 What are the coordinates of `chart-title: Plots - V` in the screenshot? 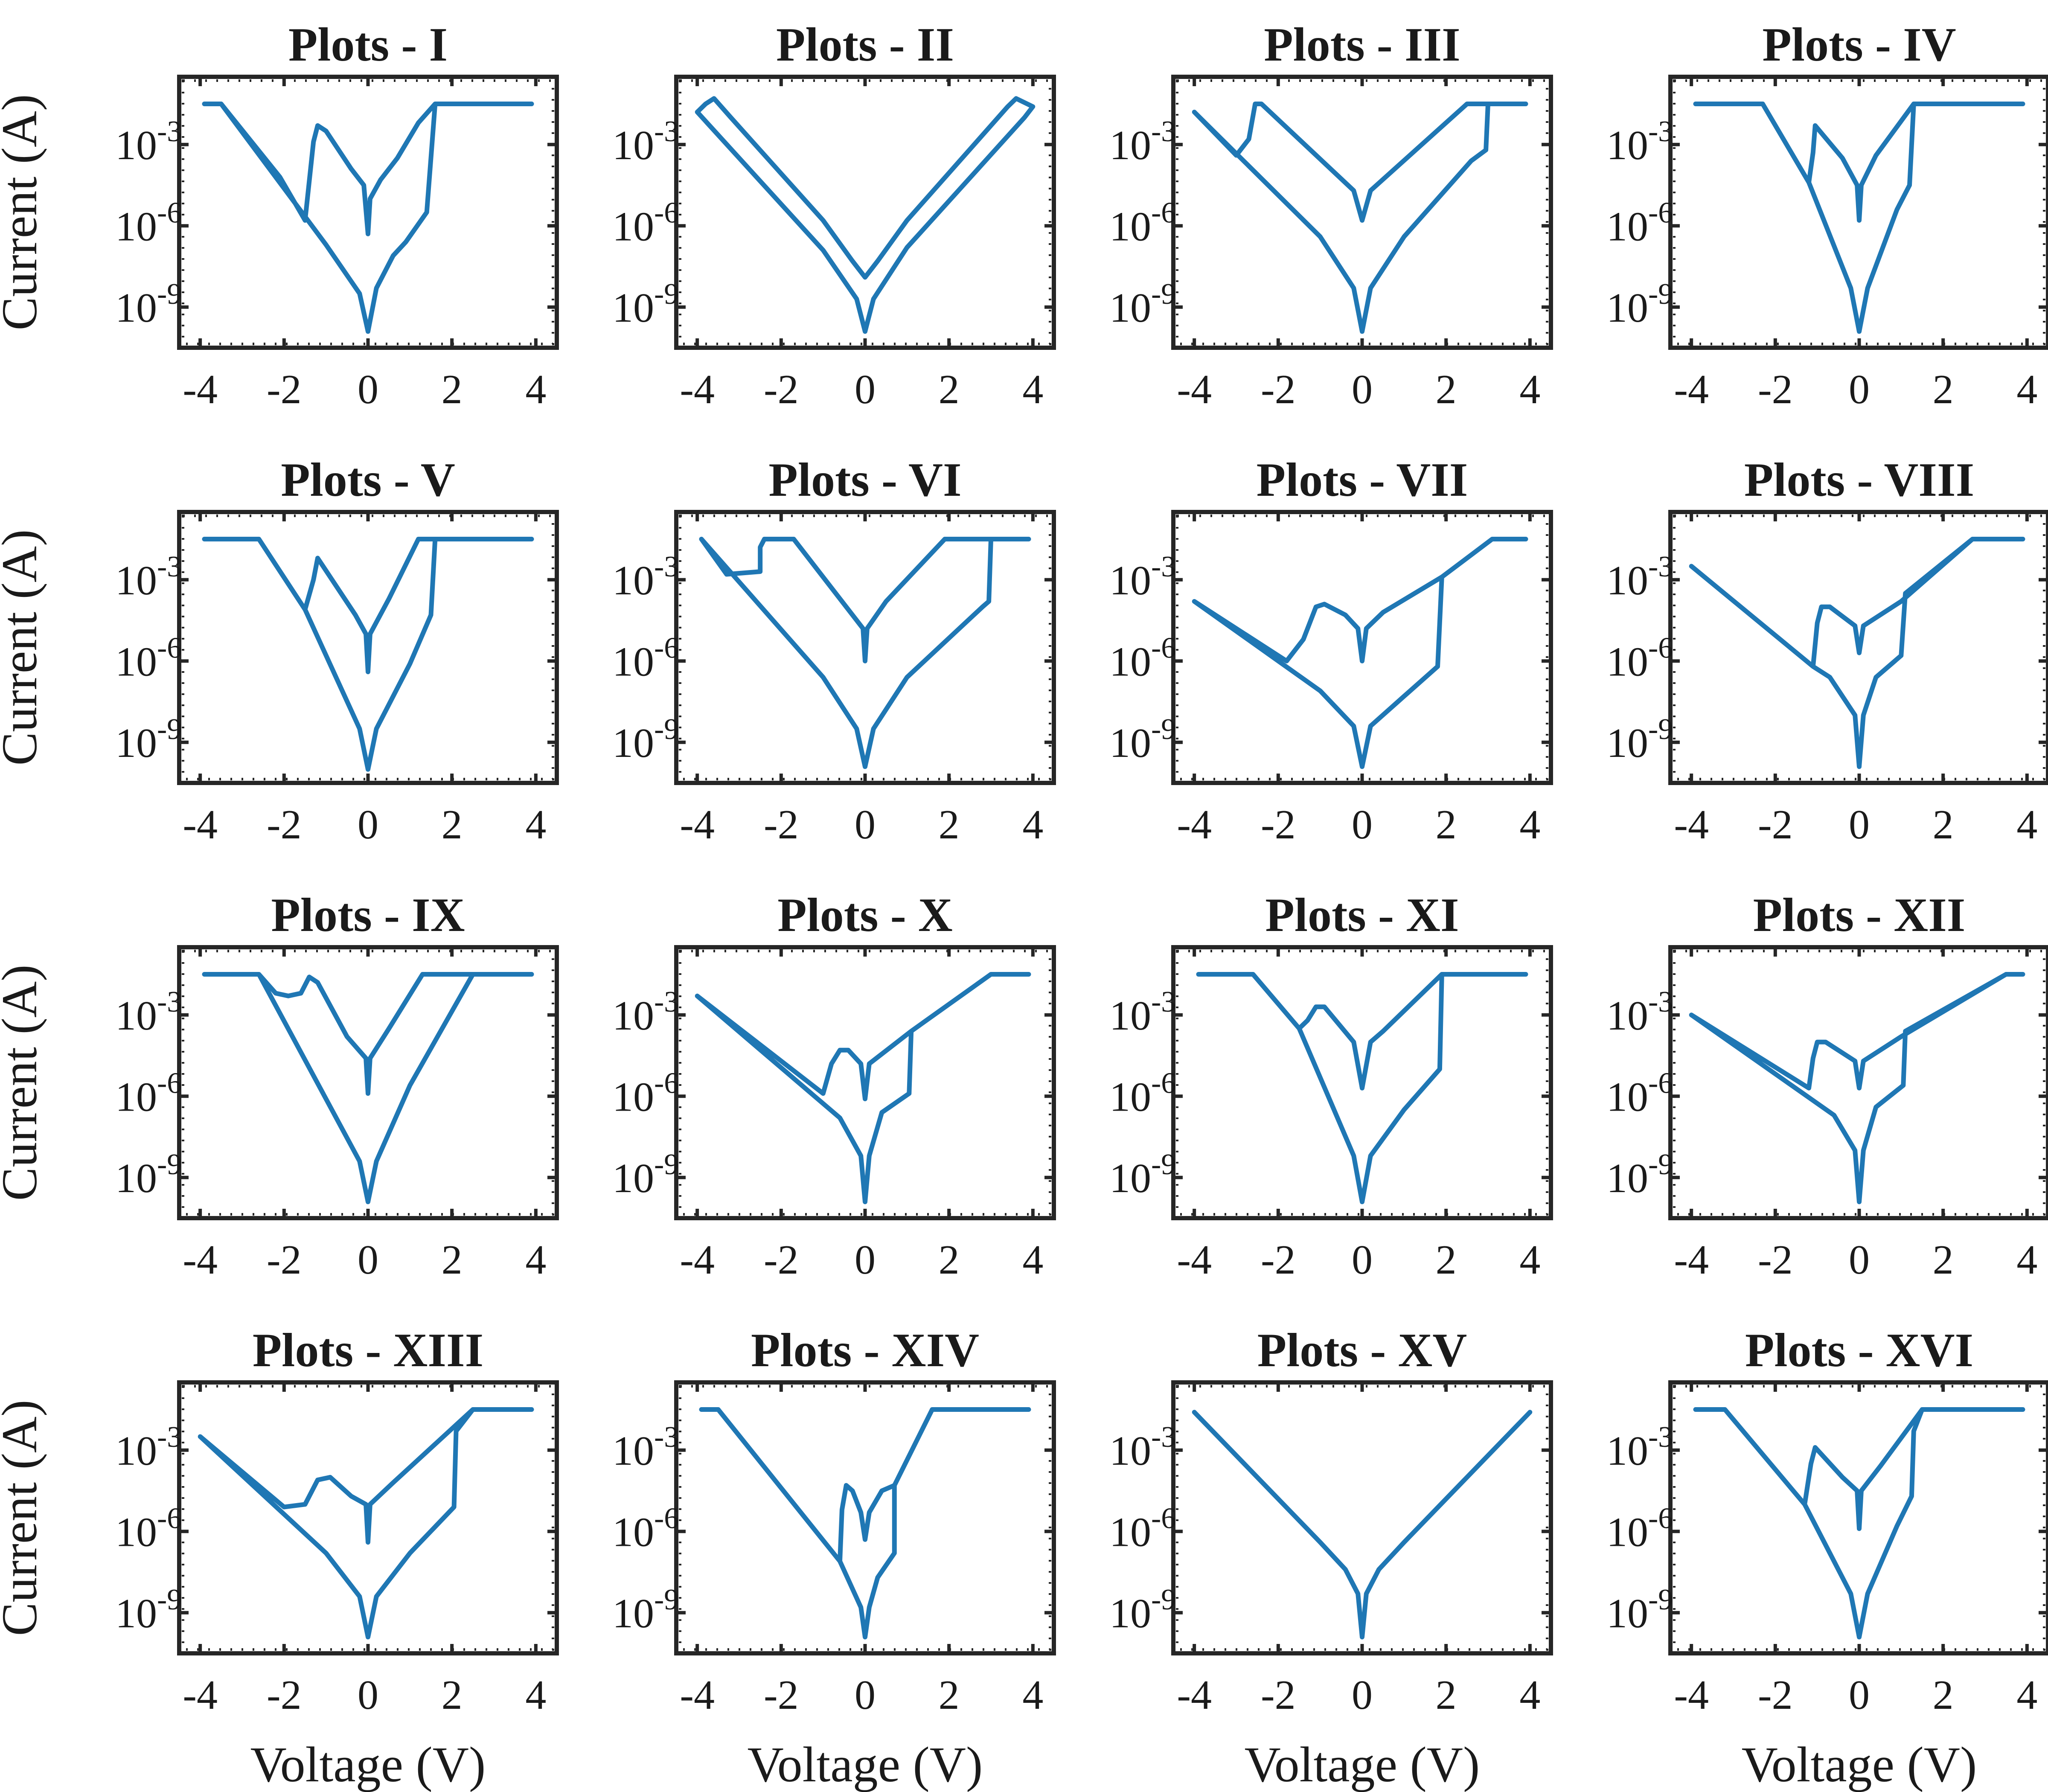 It's located at (368, 480).